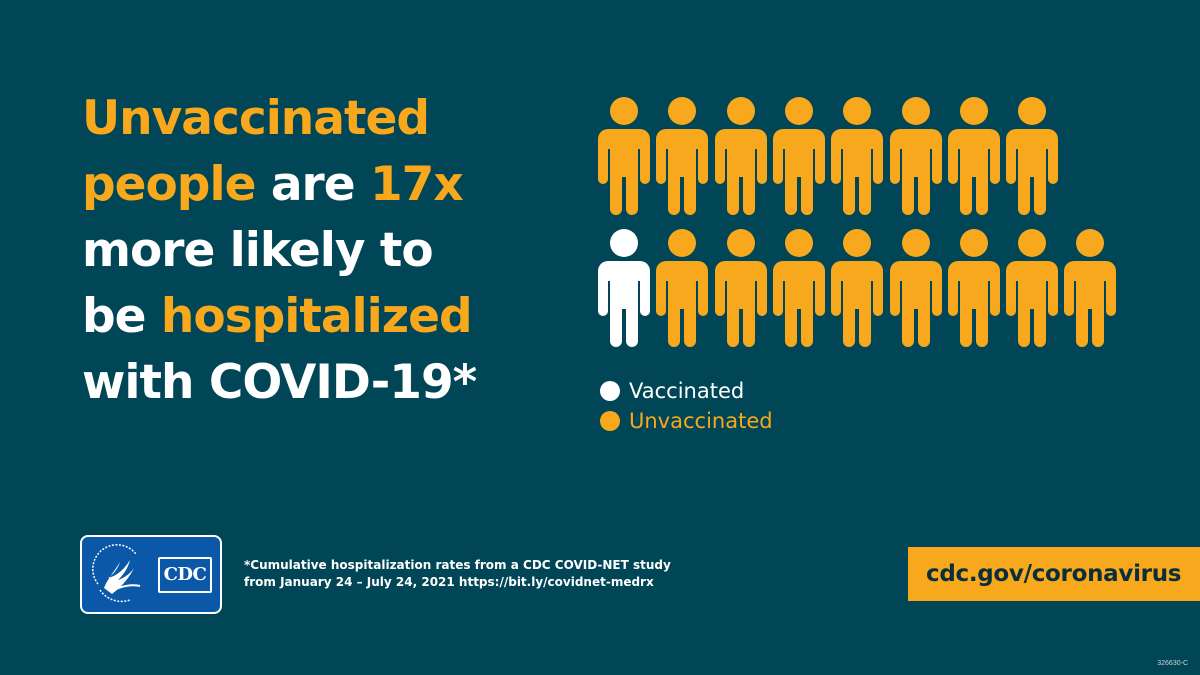 The height and width of the screenshot is (675, 1200). What do you see at coordinates (185, 575) in the screenshot?
I see `cdc-wordmark: CDC` at bounding box center [185, 575].